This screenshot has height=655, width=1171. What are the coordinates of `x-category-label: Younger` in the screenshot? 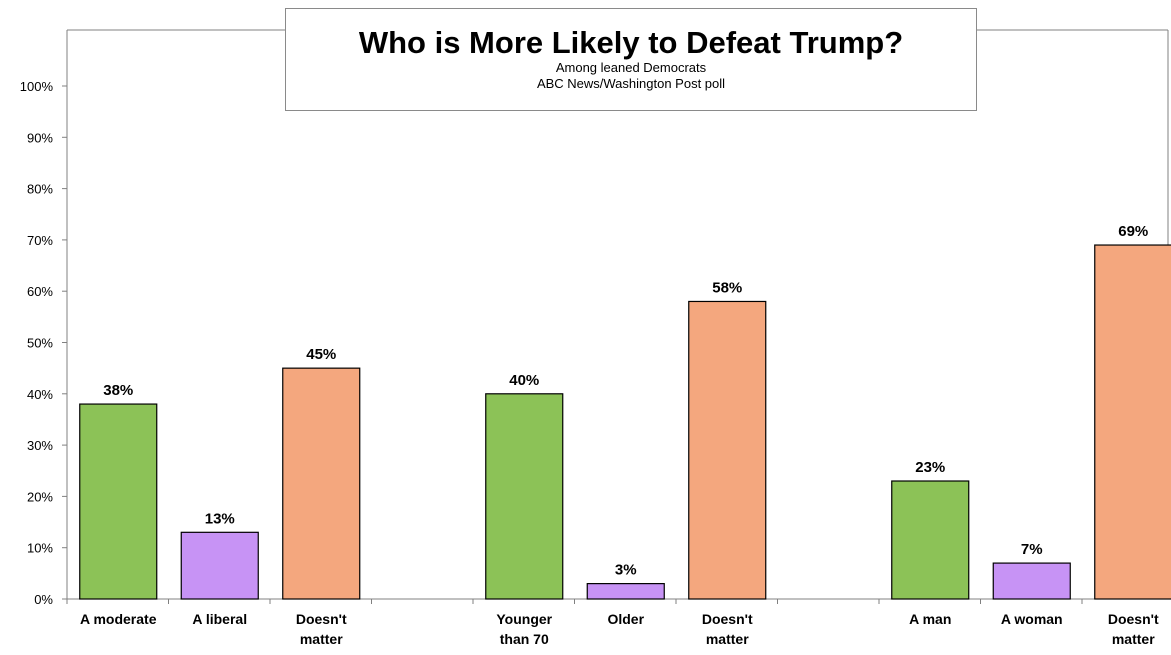 It's located at (524, 619).